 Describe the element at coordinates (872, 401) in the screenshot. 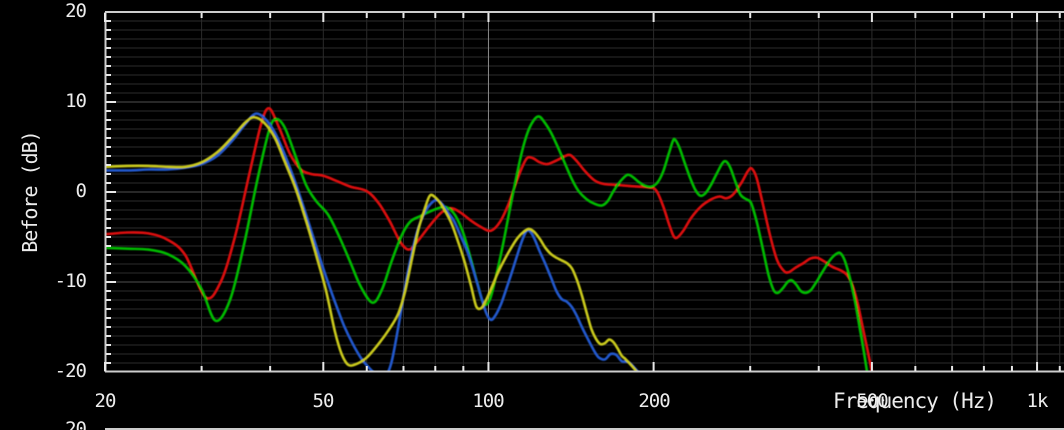

I see `x-tick-label: 500` at that location.